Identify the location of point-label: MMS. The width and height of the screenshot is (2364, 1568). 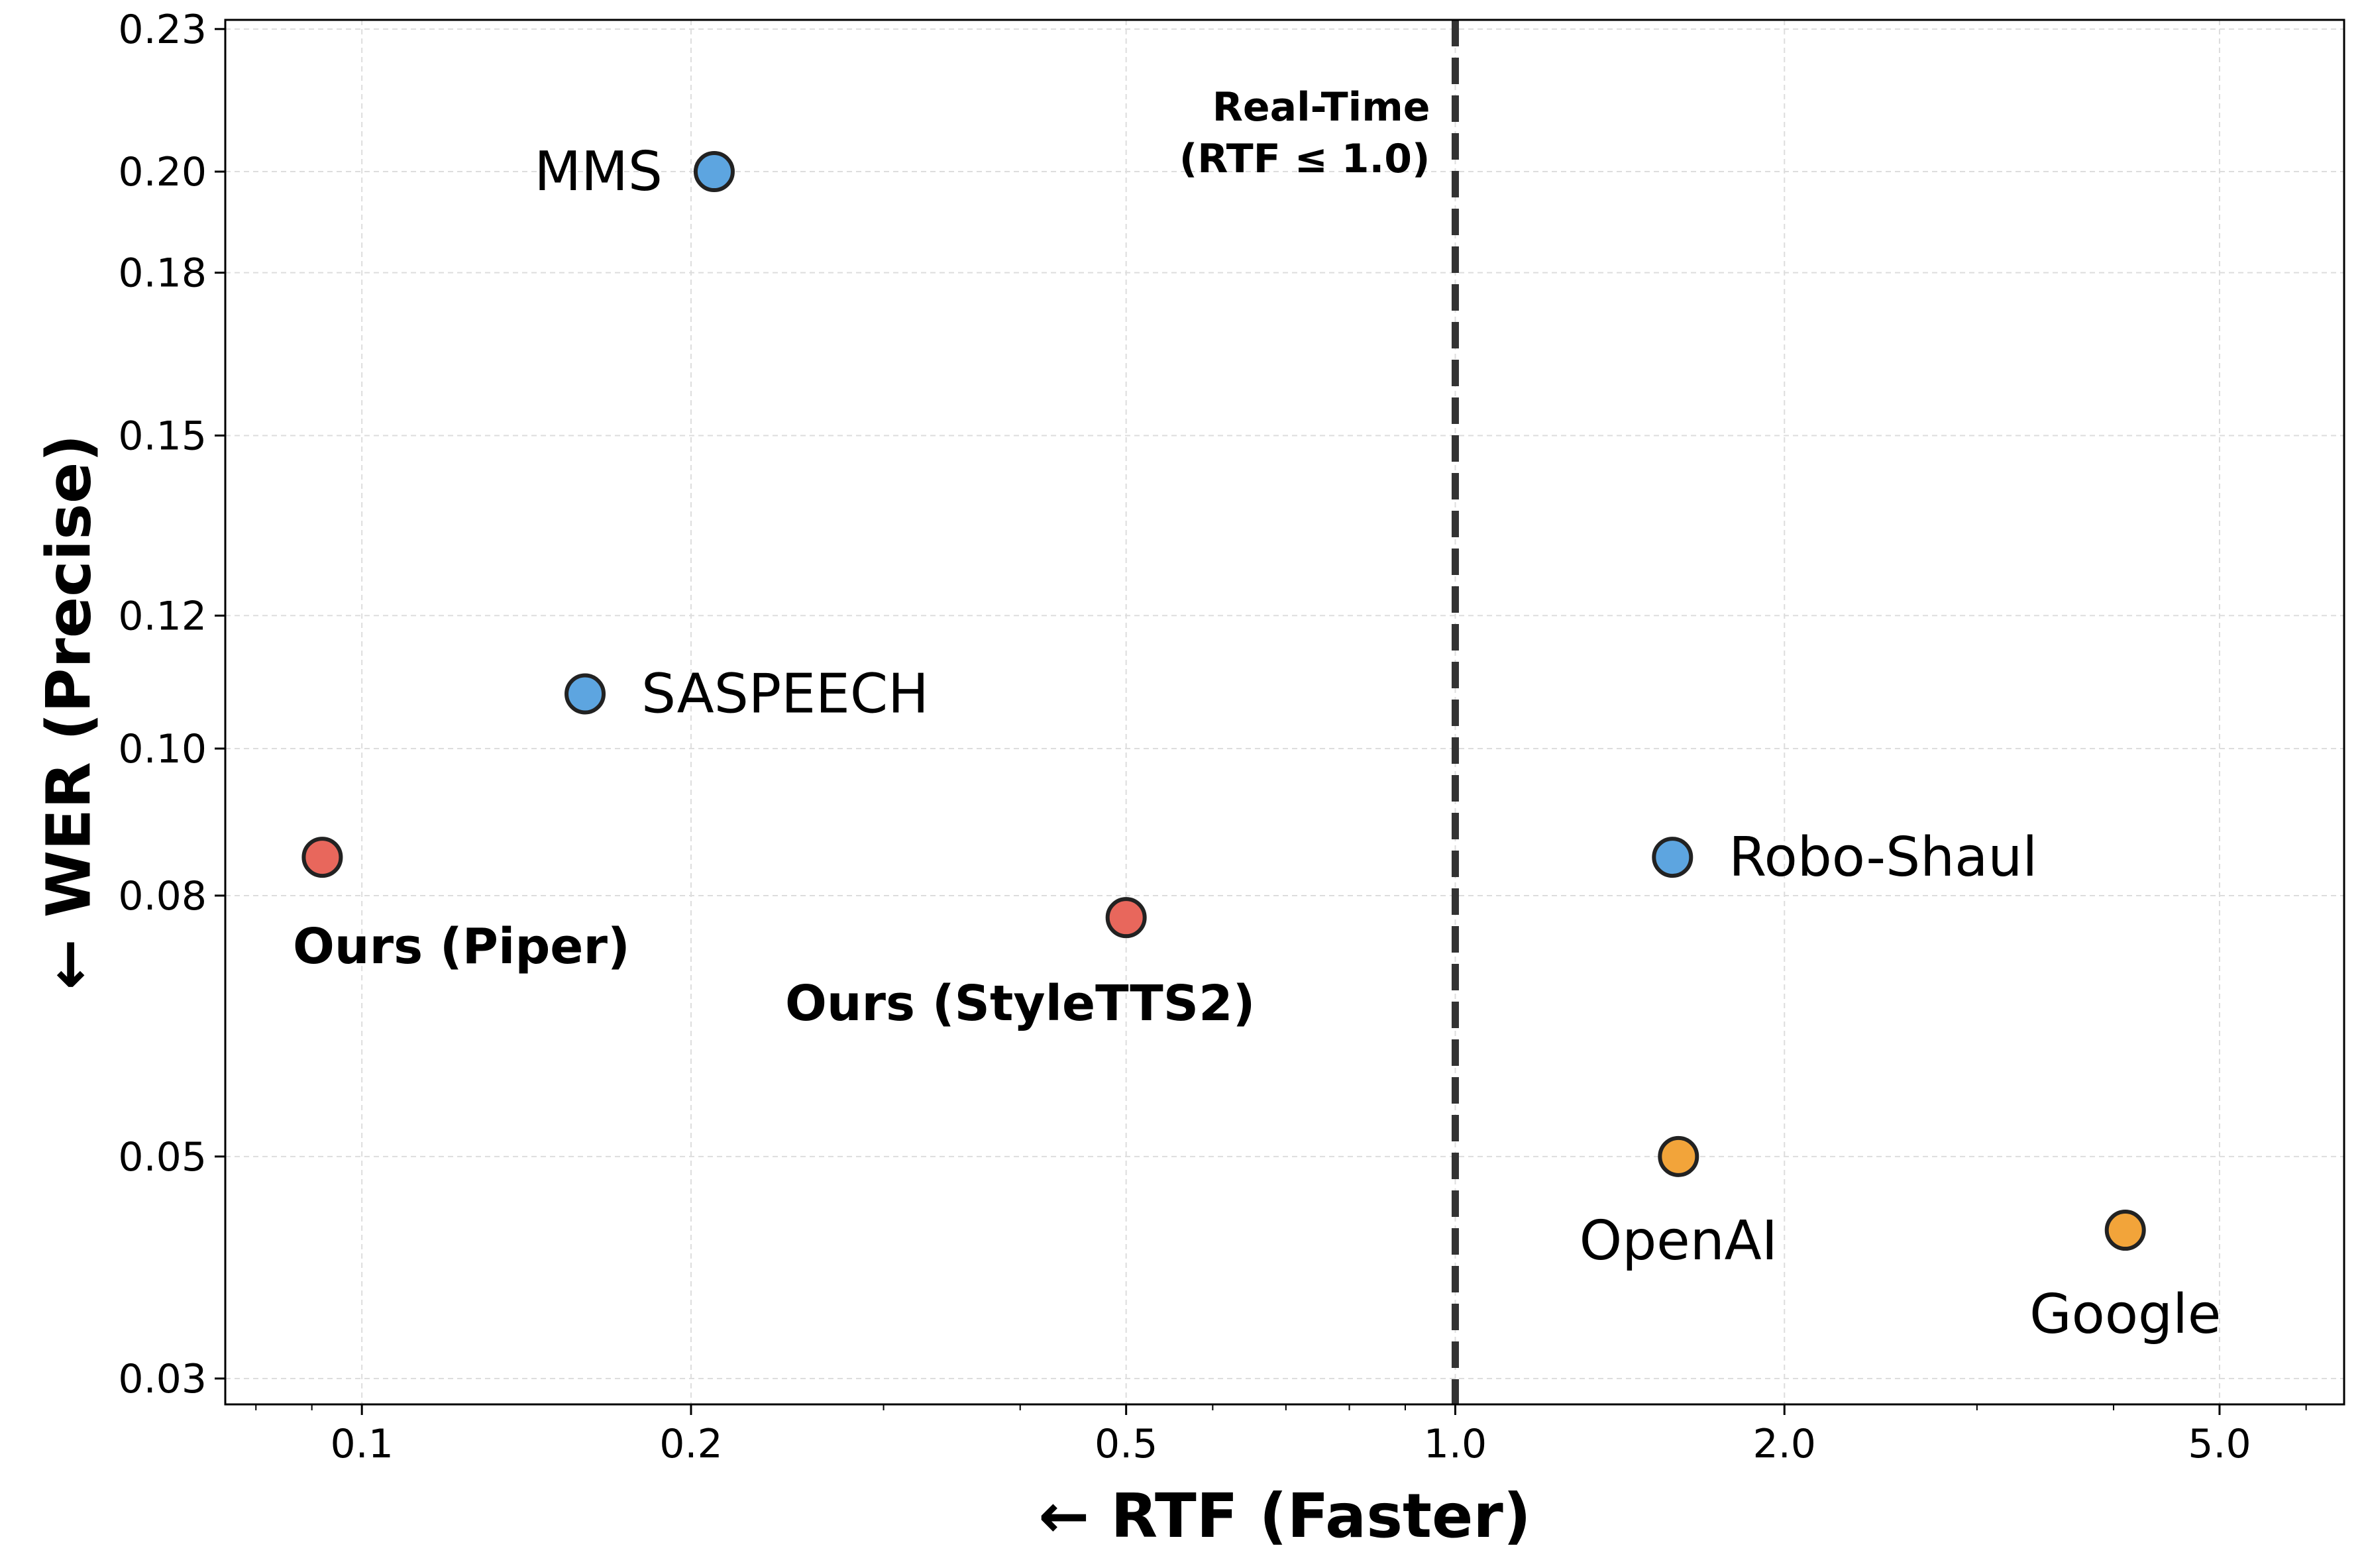
(598, 171).